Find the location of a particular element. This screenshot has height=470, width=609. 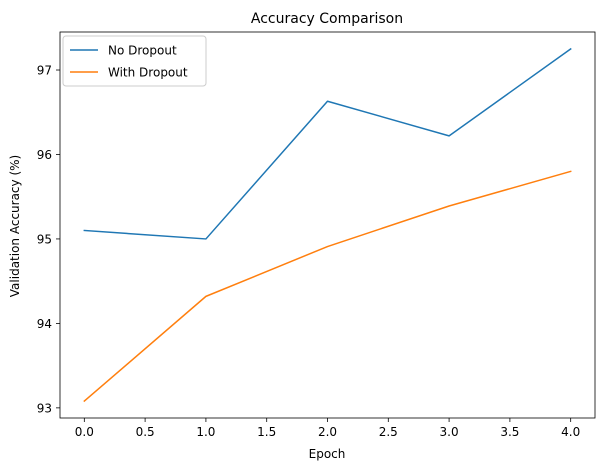

legend-label-no-dropout: No Dropout is located at coordinates (142, 51).